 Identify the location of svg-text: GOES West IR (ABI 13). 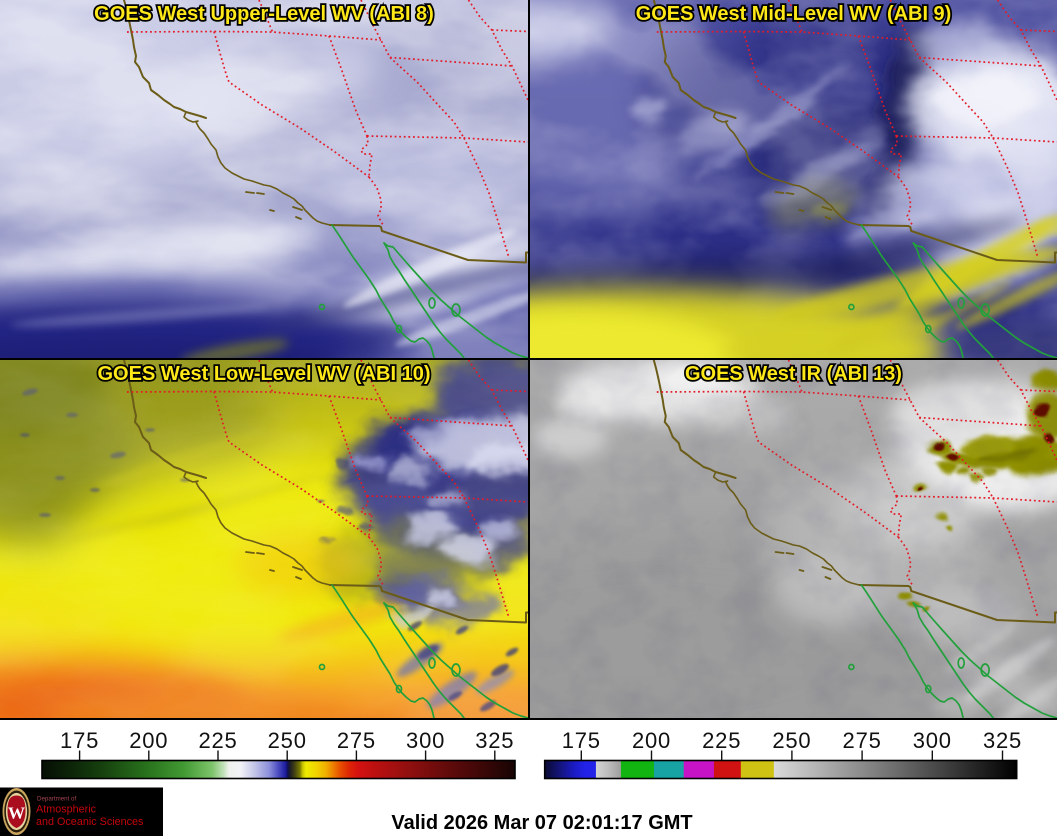
(793, 374).